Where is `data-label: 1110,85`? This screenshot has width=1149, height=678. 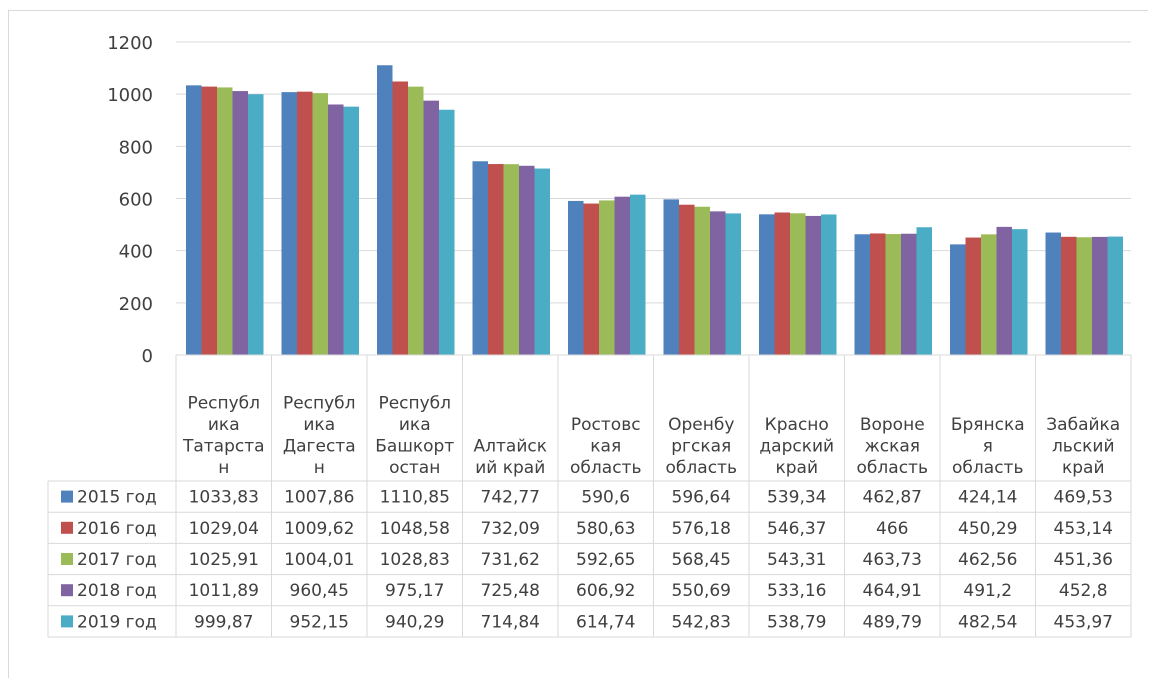
data-label: 1110,85 is located at coordinates (415, 498).